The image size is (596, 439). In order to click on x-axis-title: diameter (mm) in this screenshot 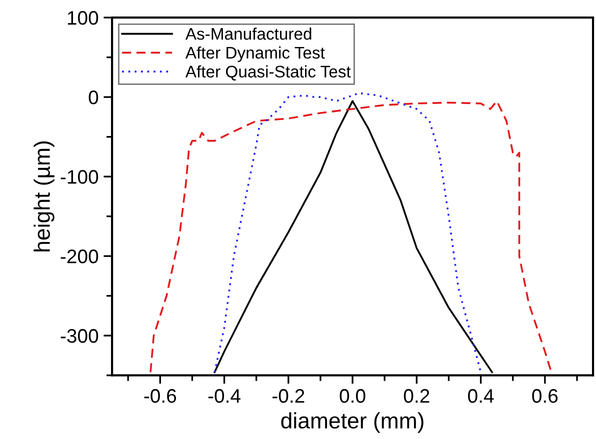, I will do `click(352, 422)`.